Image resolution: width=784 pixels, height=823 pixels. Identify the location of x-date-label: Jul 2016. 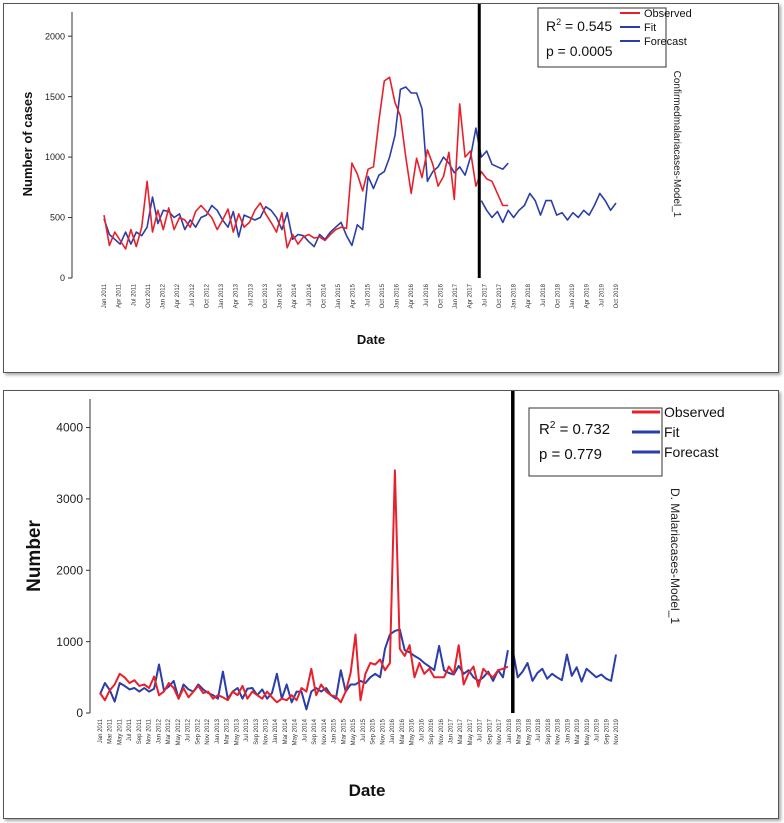
(427, 294).